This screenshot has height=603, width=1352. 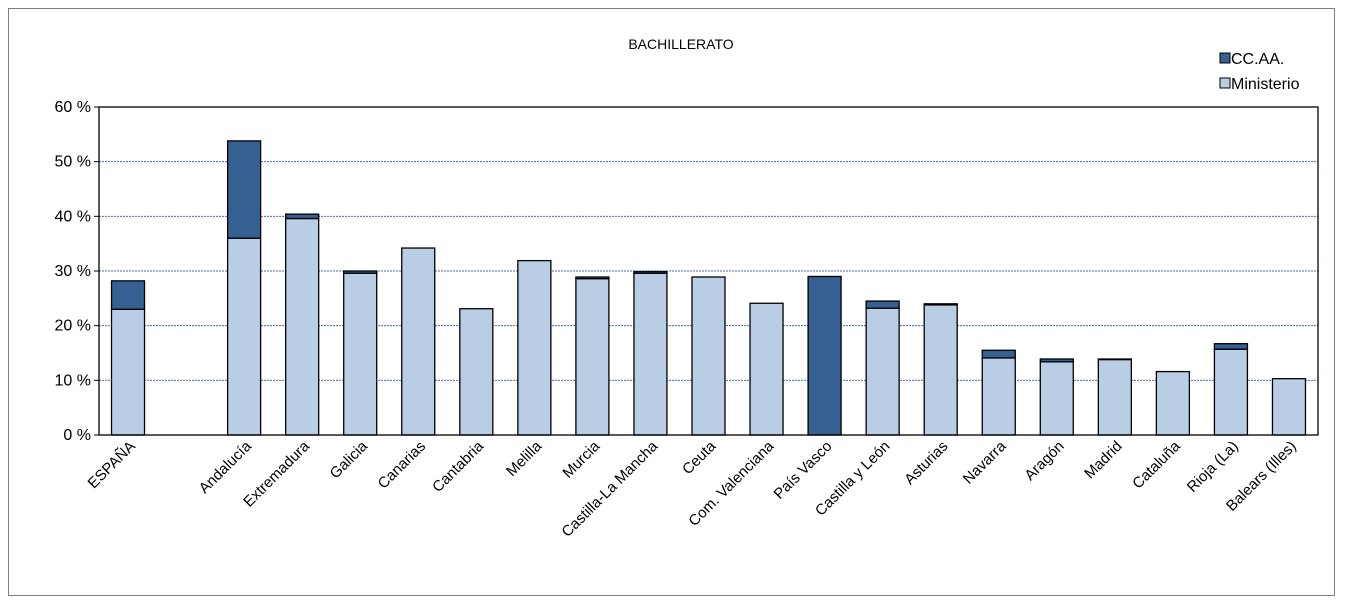 What do you see at coordinates (1213, 467) in the screenshot?
I see `x-tick-label: Rioja (La)` at bounding box center [1213, 467].